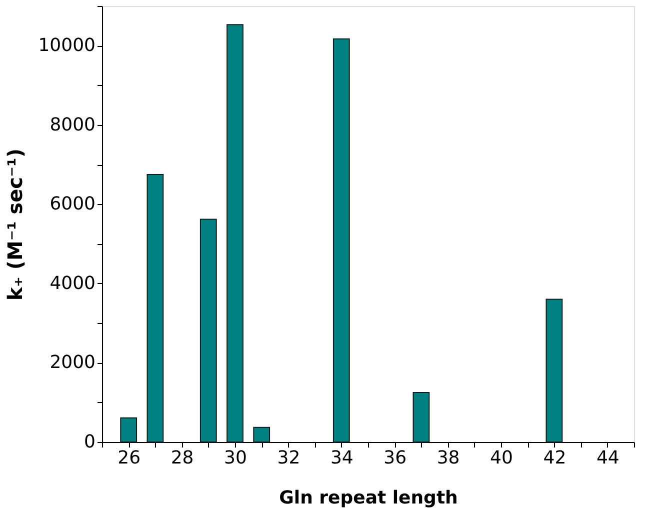 This screenshot has height=521, width=649. Describe the element at coordinates (395, 458) in the screenshot. I see `x-tick-label: 36` at that location.